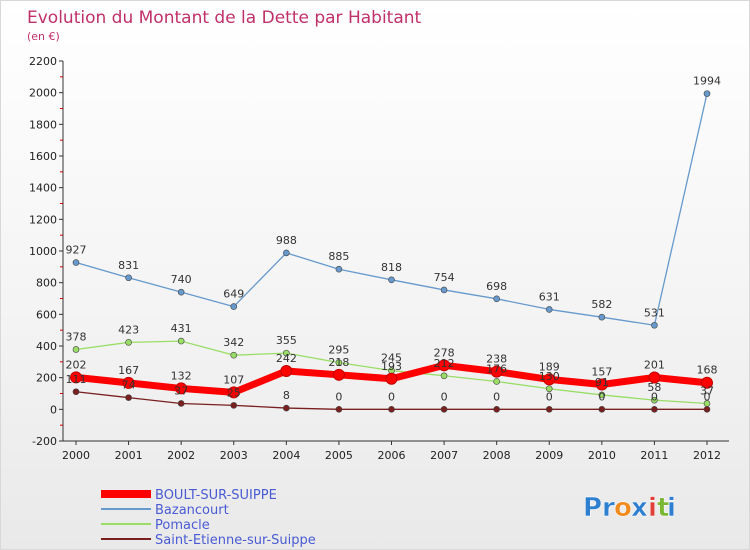  Describe the element at coordinates (233, 342) in the screenshot. I see `data-label: 342` at that location.